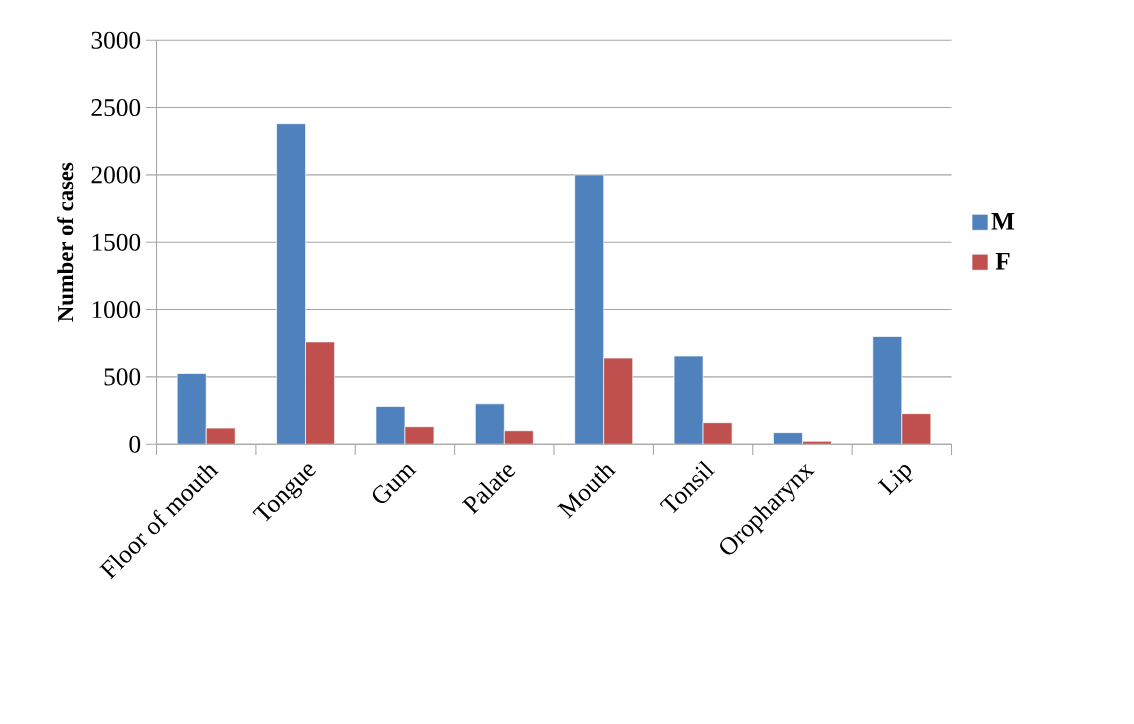 The image size is (1134, 724). What do you see at coordinates (116, 108) in the screenshot?
I see `y-tick-label: 2500` at bounding box center [116, 108].